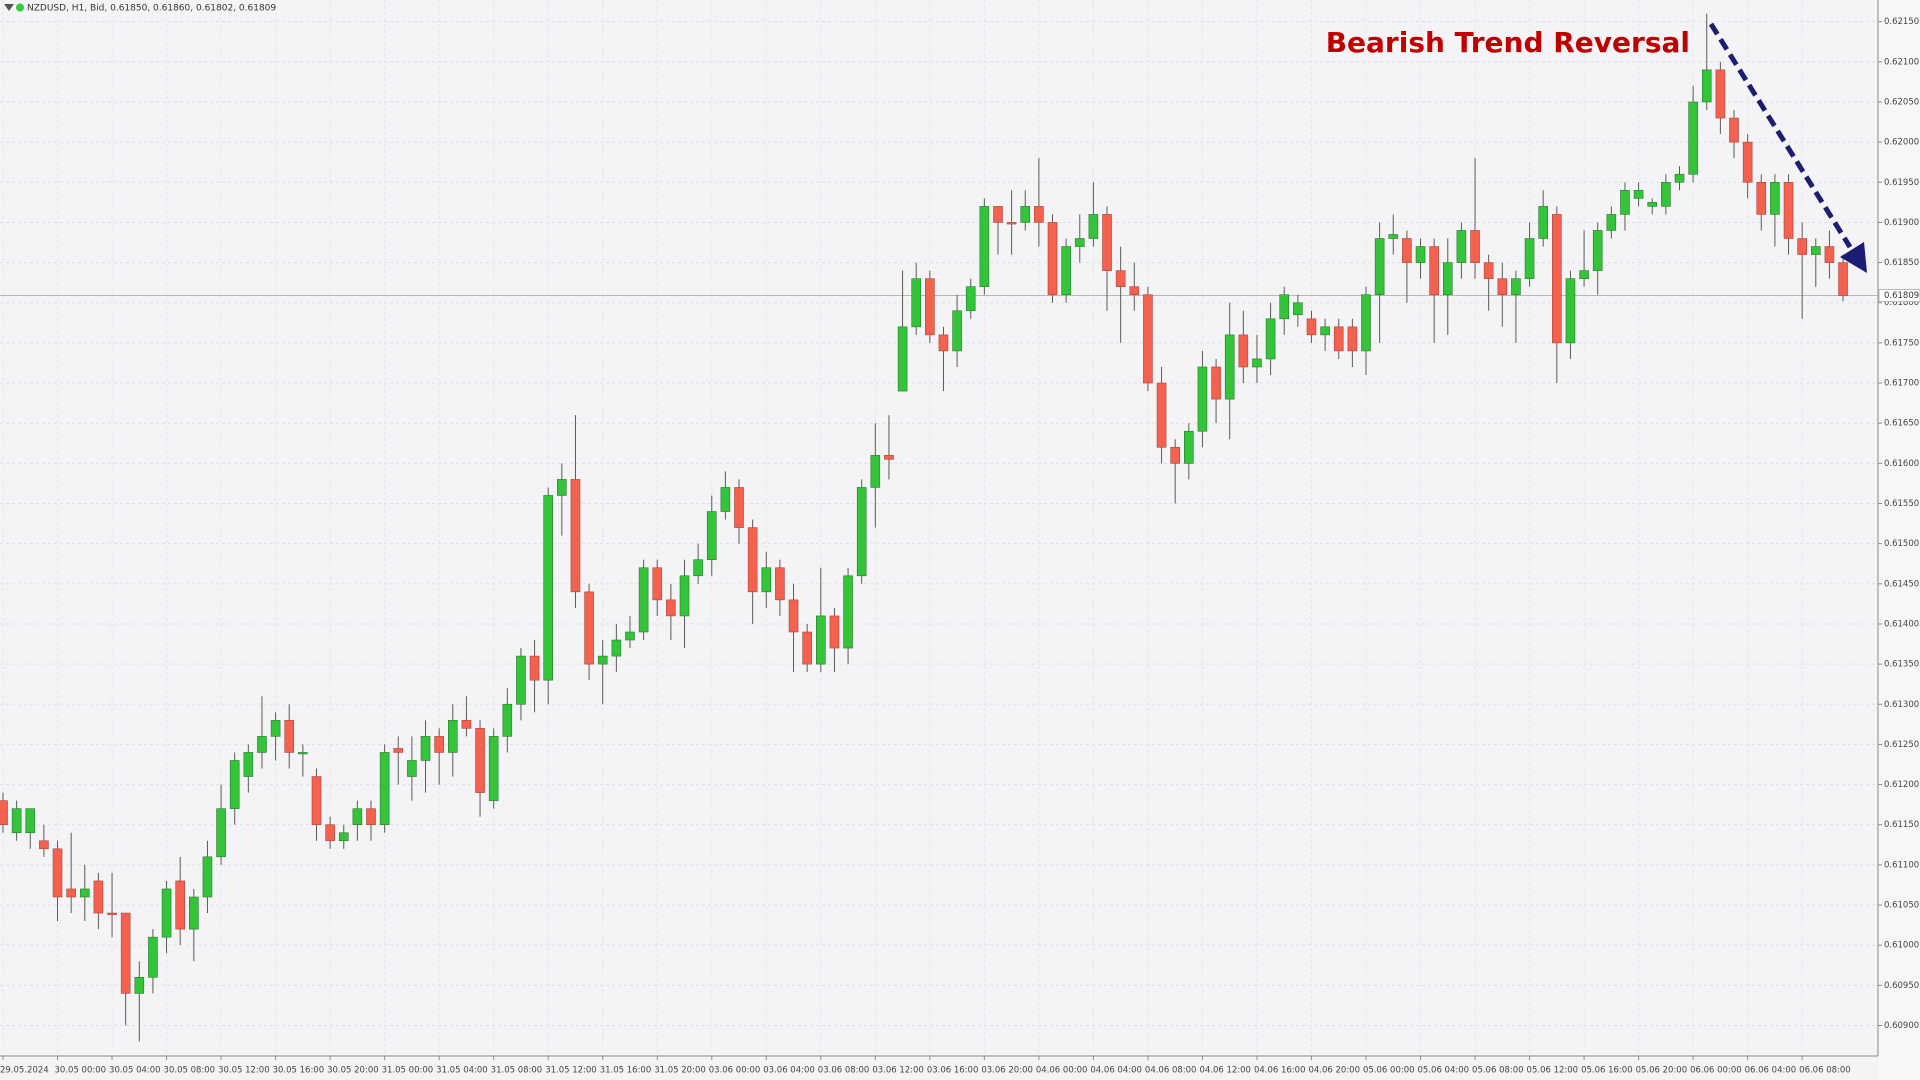 This screenshot has width=1920, height=1080. I want to click on price-axis-background, so click(1899, 540).